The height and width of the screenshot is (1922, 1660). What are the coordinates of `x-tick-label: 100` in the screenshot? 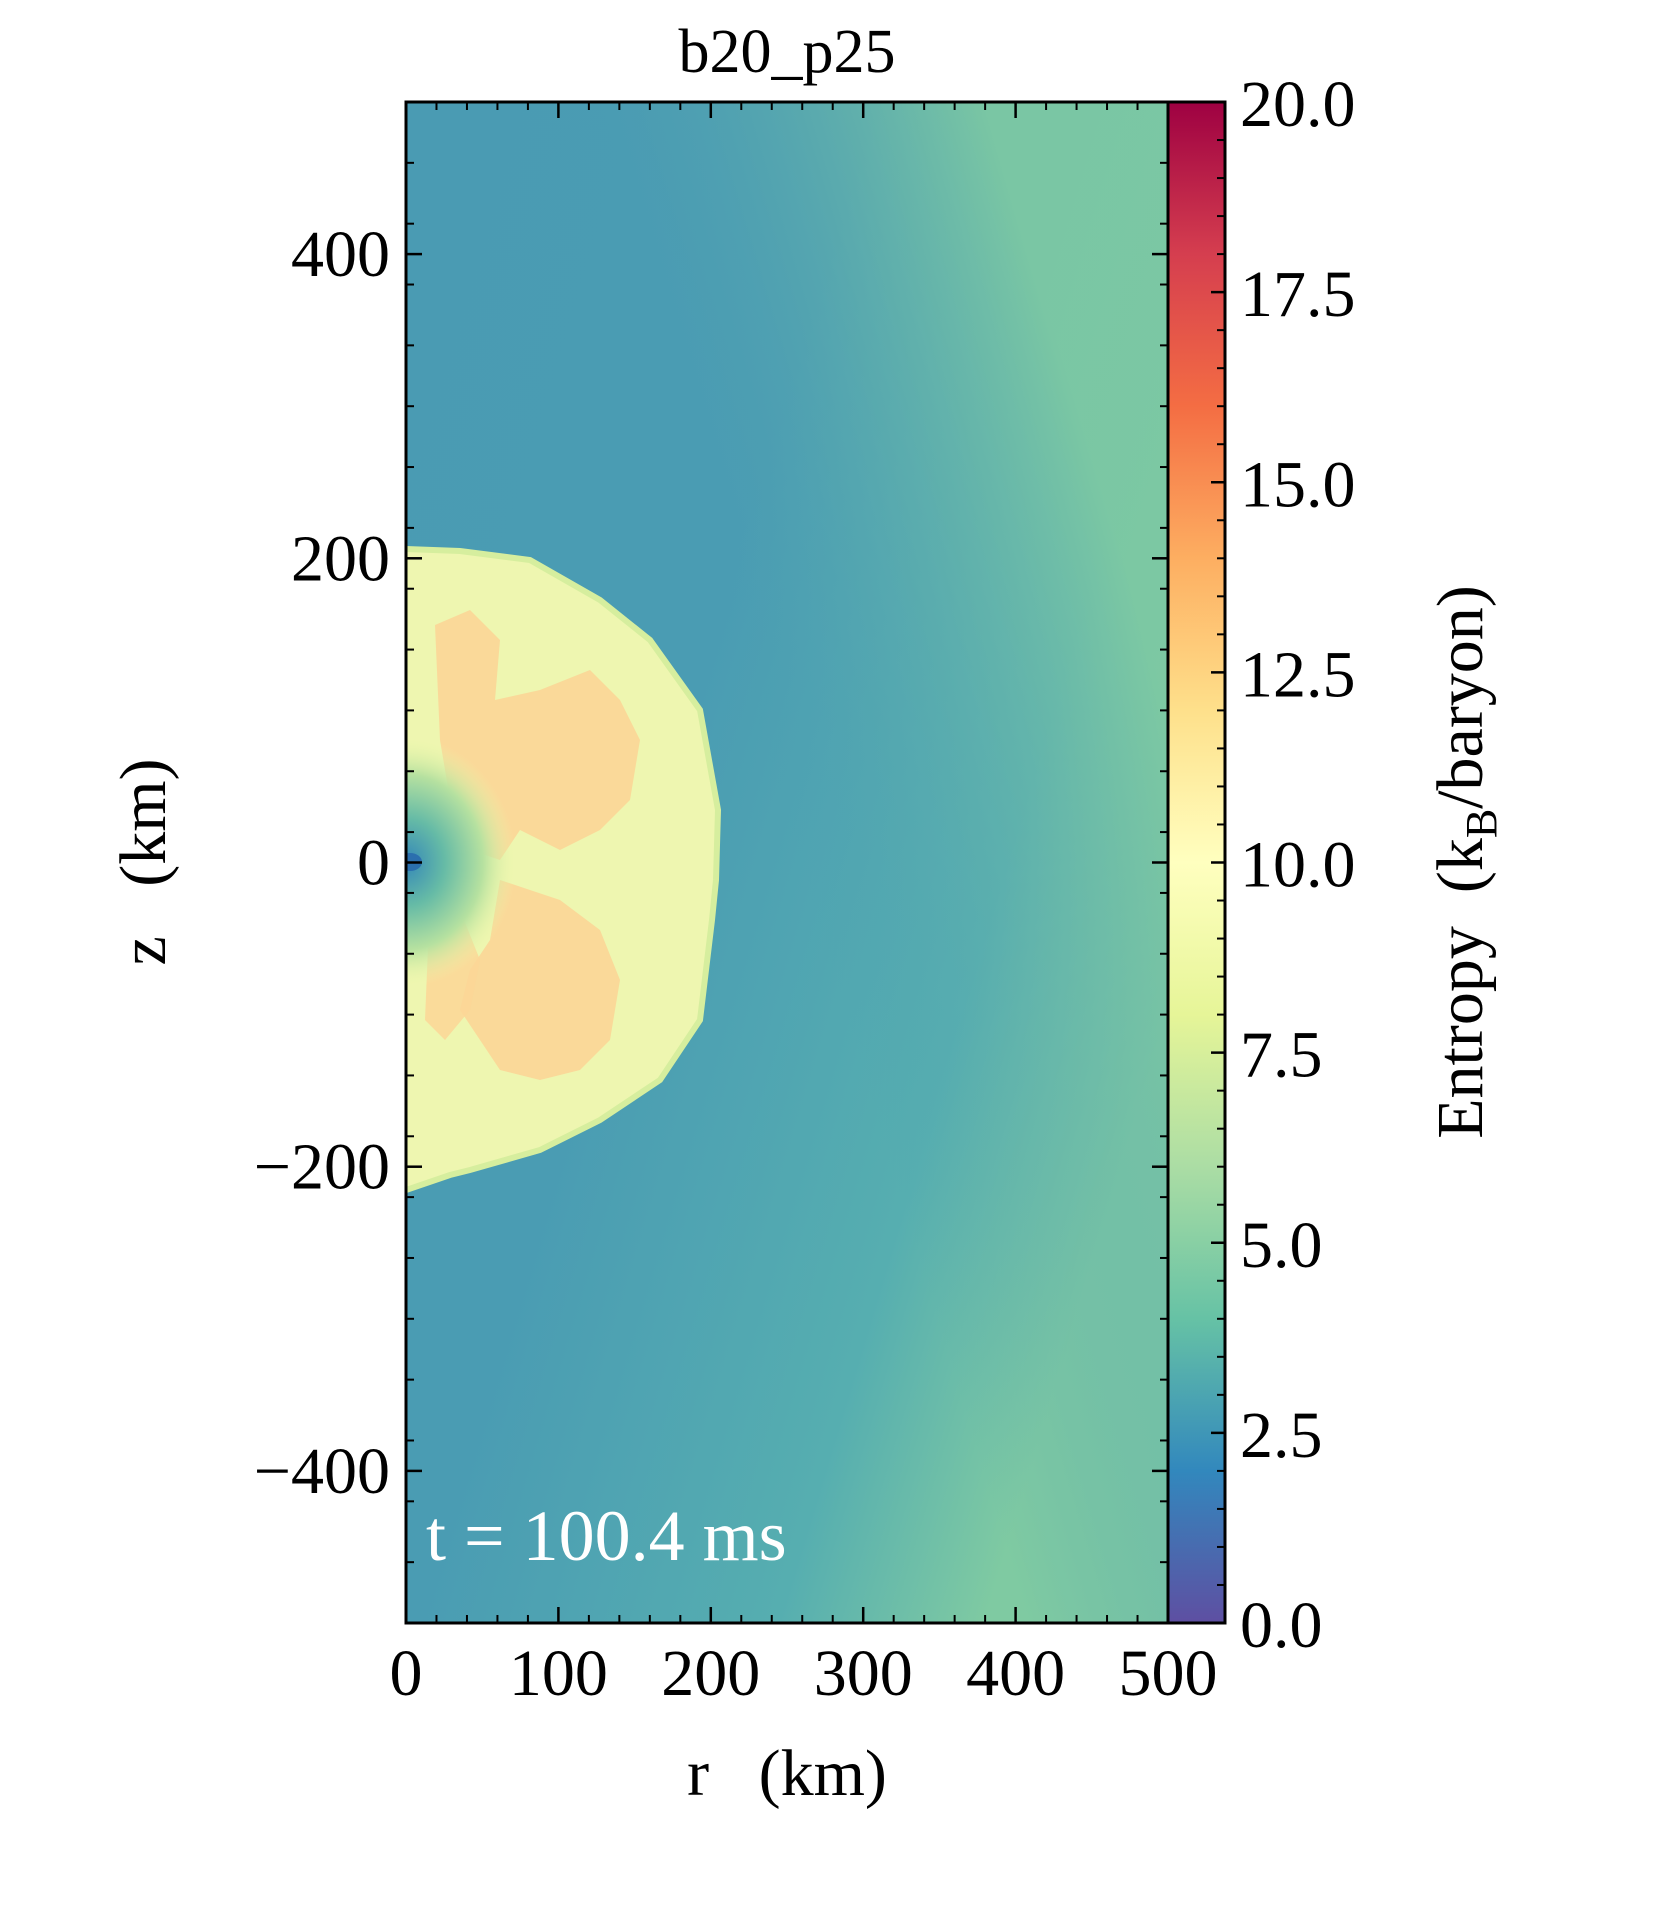 It's located at (558, 1673).